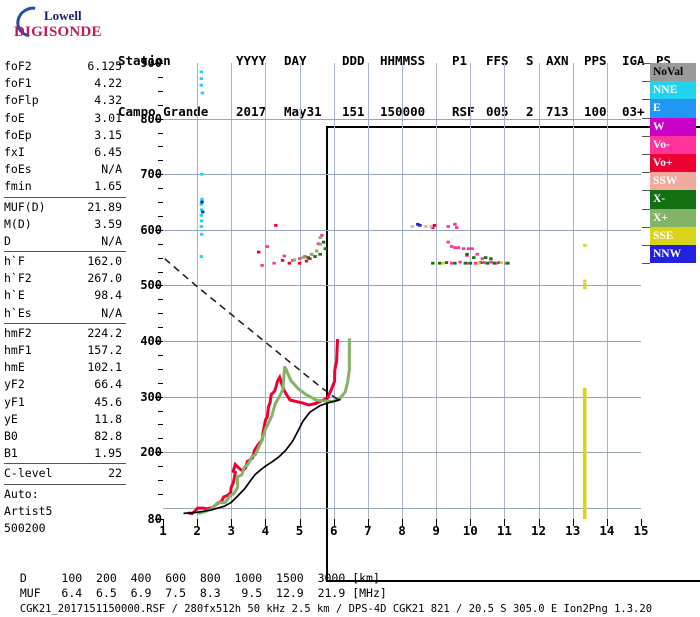 This screenshot has width=700, height=617. What do you see at coordinates (65, 402) in the screenshot?
I see `param-row-yf1: yF1 45.6` at bounding box center [65, 402].